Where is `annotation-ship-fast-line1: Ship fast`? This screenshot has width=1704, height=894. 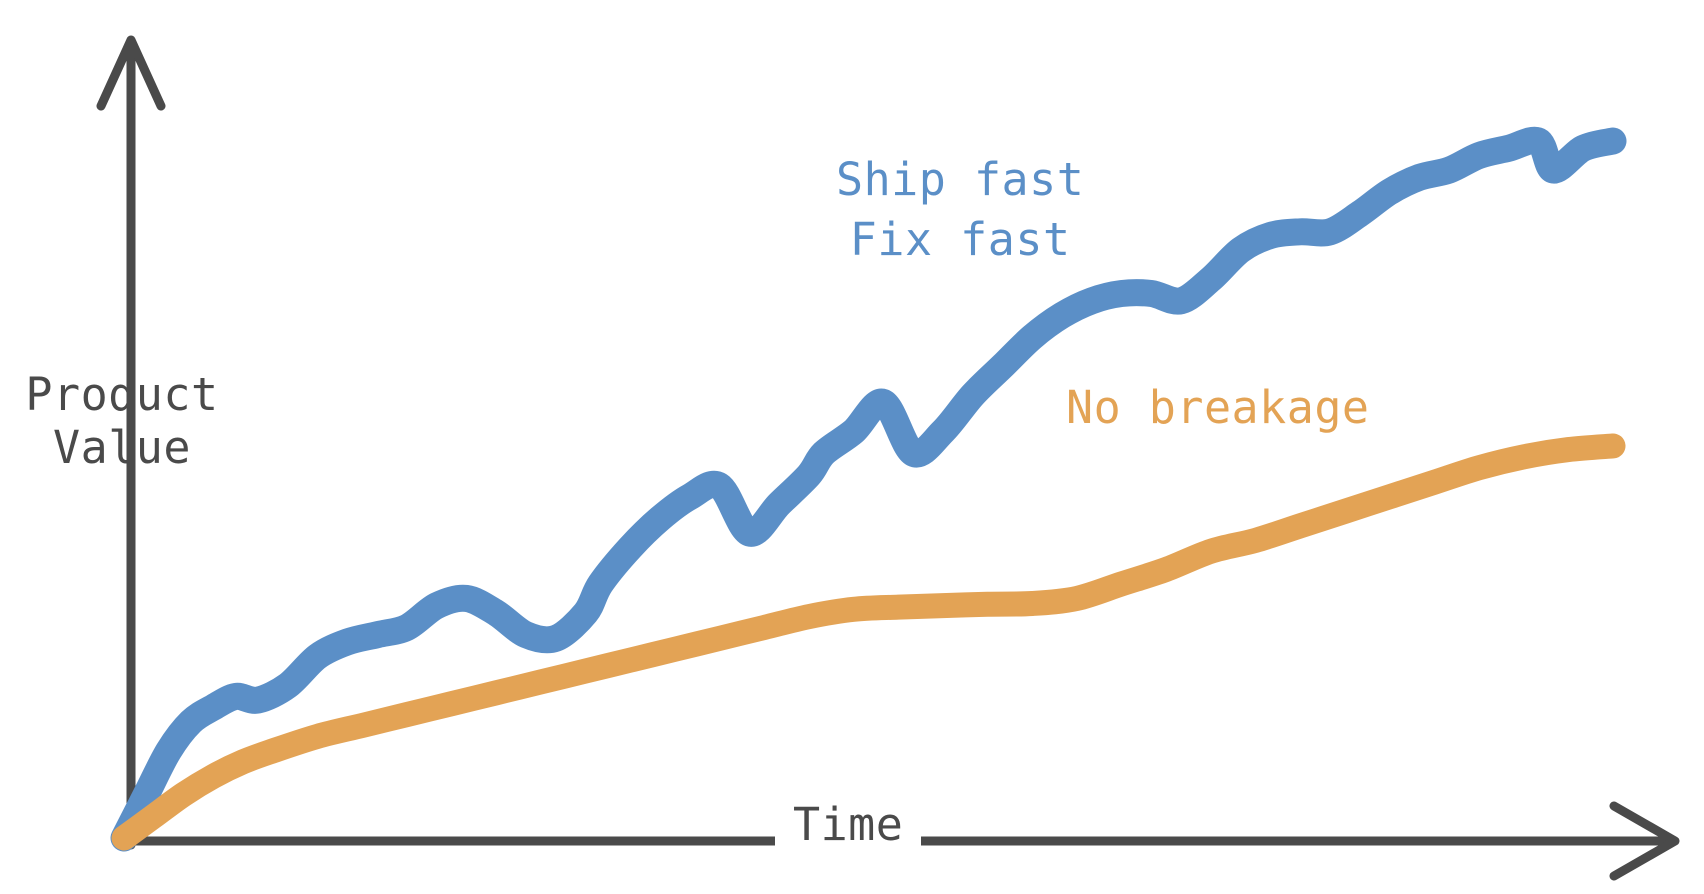 annotation-ship-fast-line1: Ship fast is located at coordinates (960, 179).